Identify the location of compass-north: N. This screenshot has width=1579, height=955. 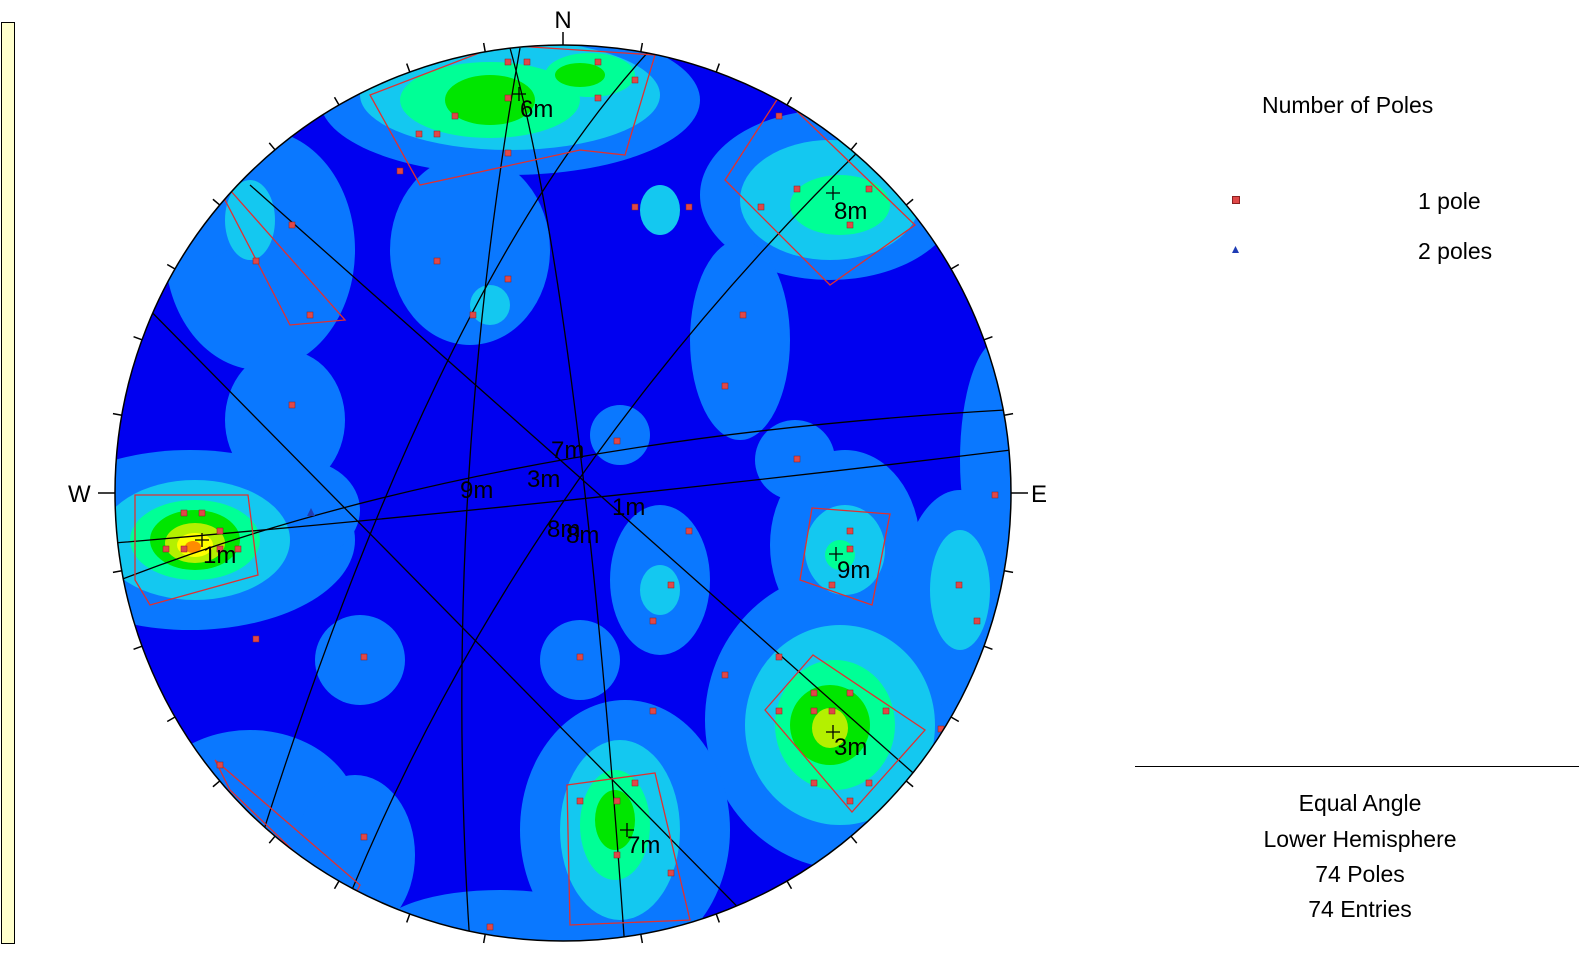
(562, 20).